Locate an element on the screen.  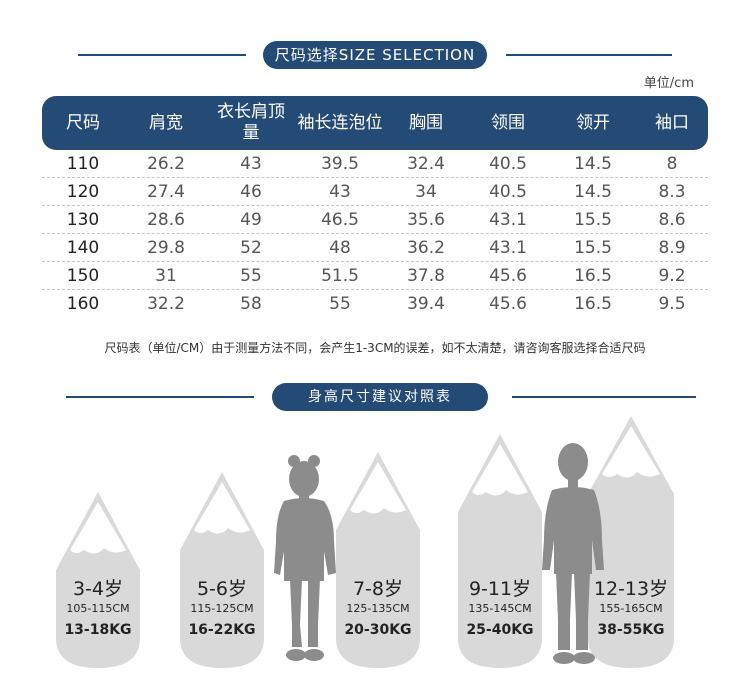
column-header: 袖长连泡位 is located at coordinates (340, 122).